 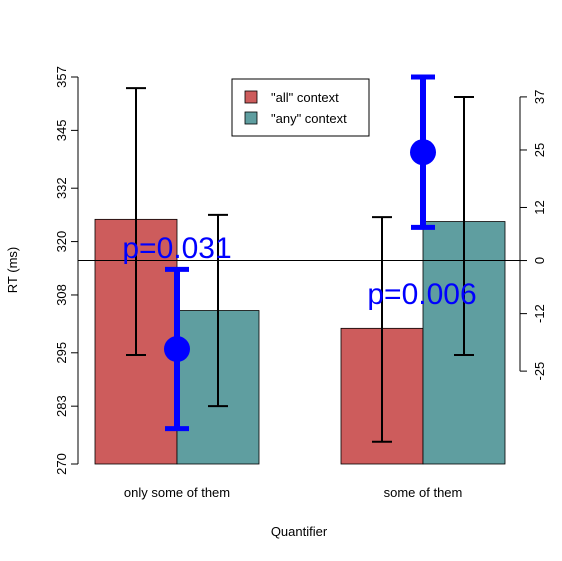 I want to click on category-label-1: some of them, so click(x=423, y=492).